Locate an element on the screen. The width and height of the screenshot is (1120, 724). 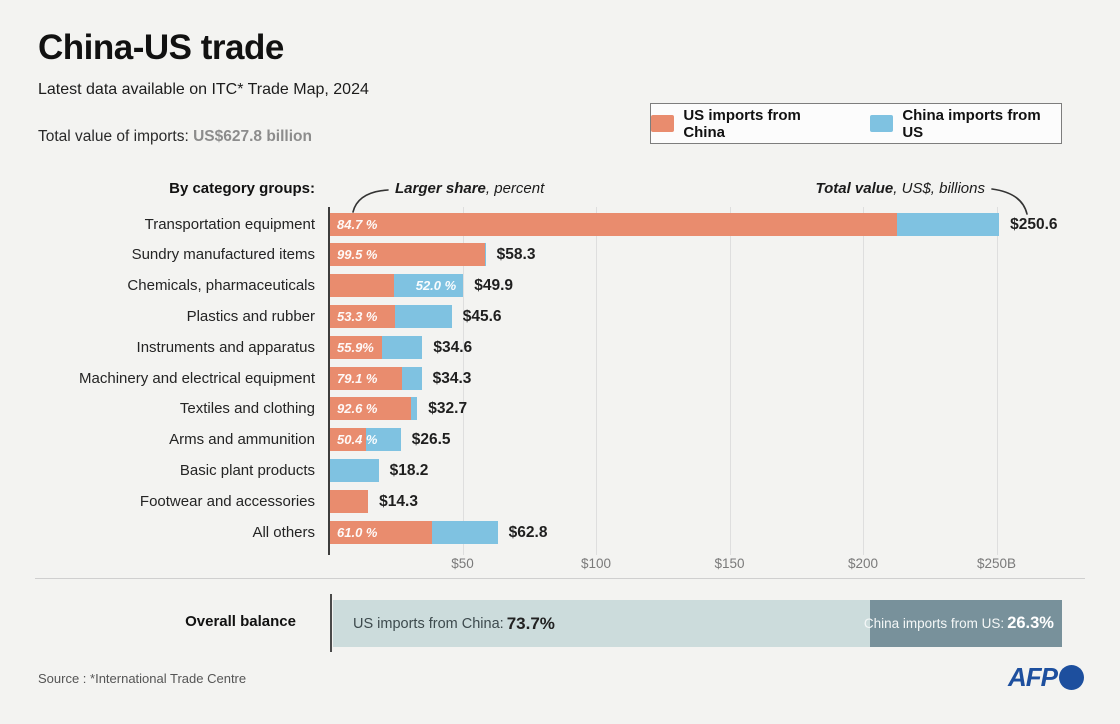
curve-to-first-bar is located at coordinates (370, 201).